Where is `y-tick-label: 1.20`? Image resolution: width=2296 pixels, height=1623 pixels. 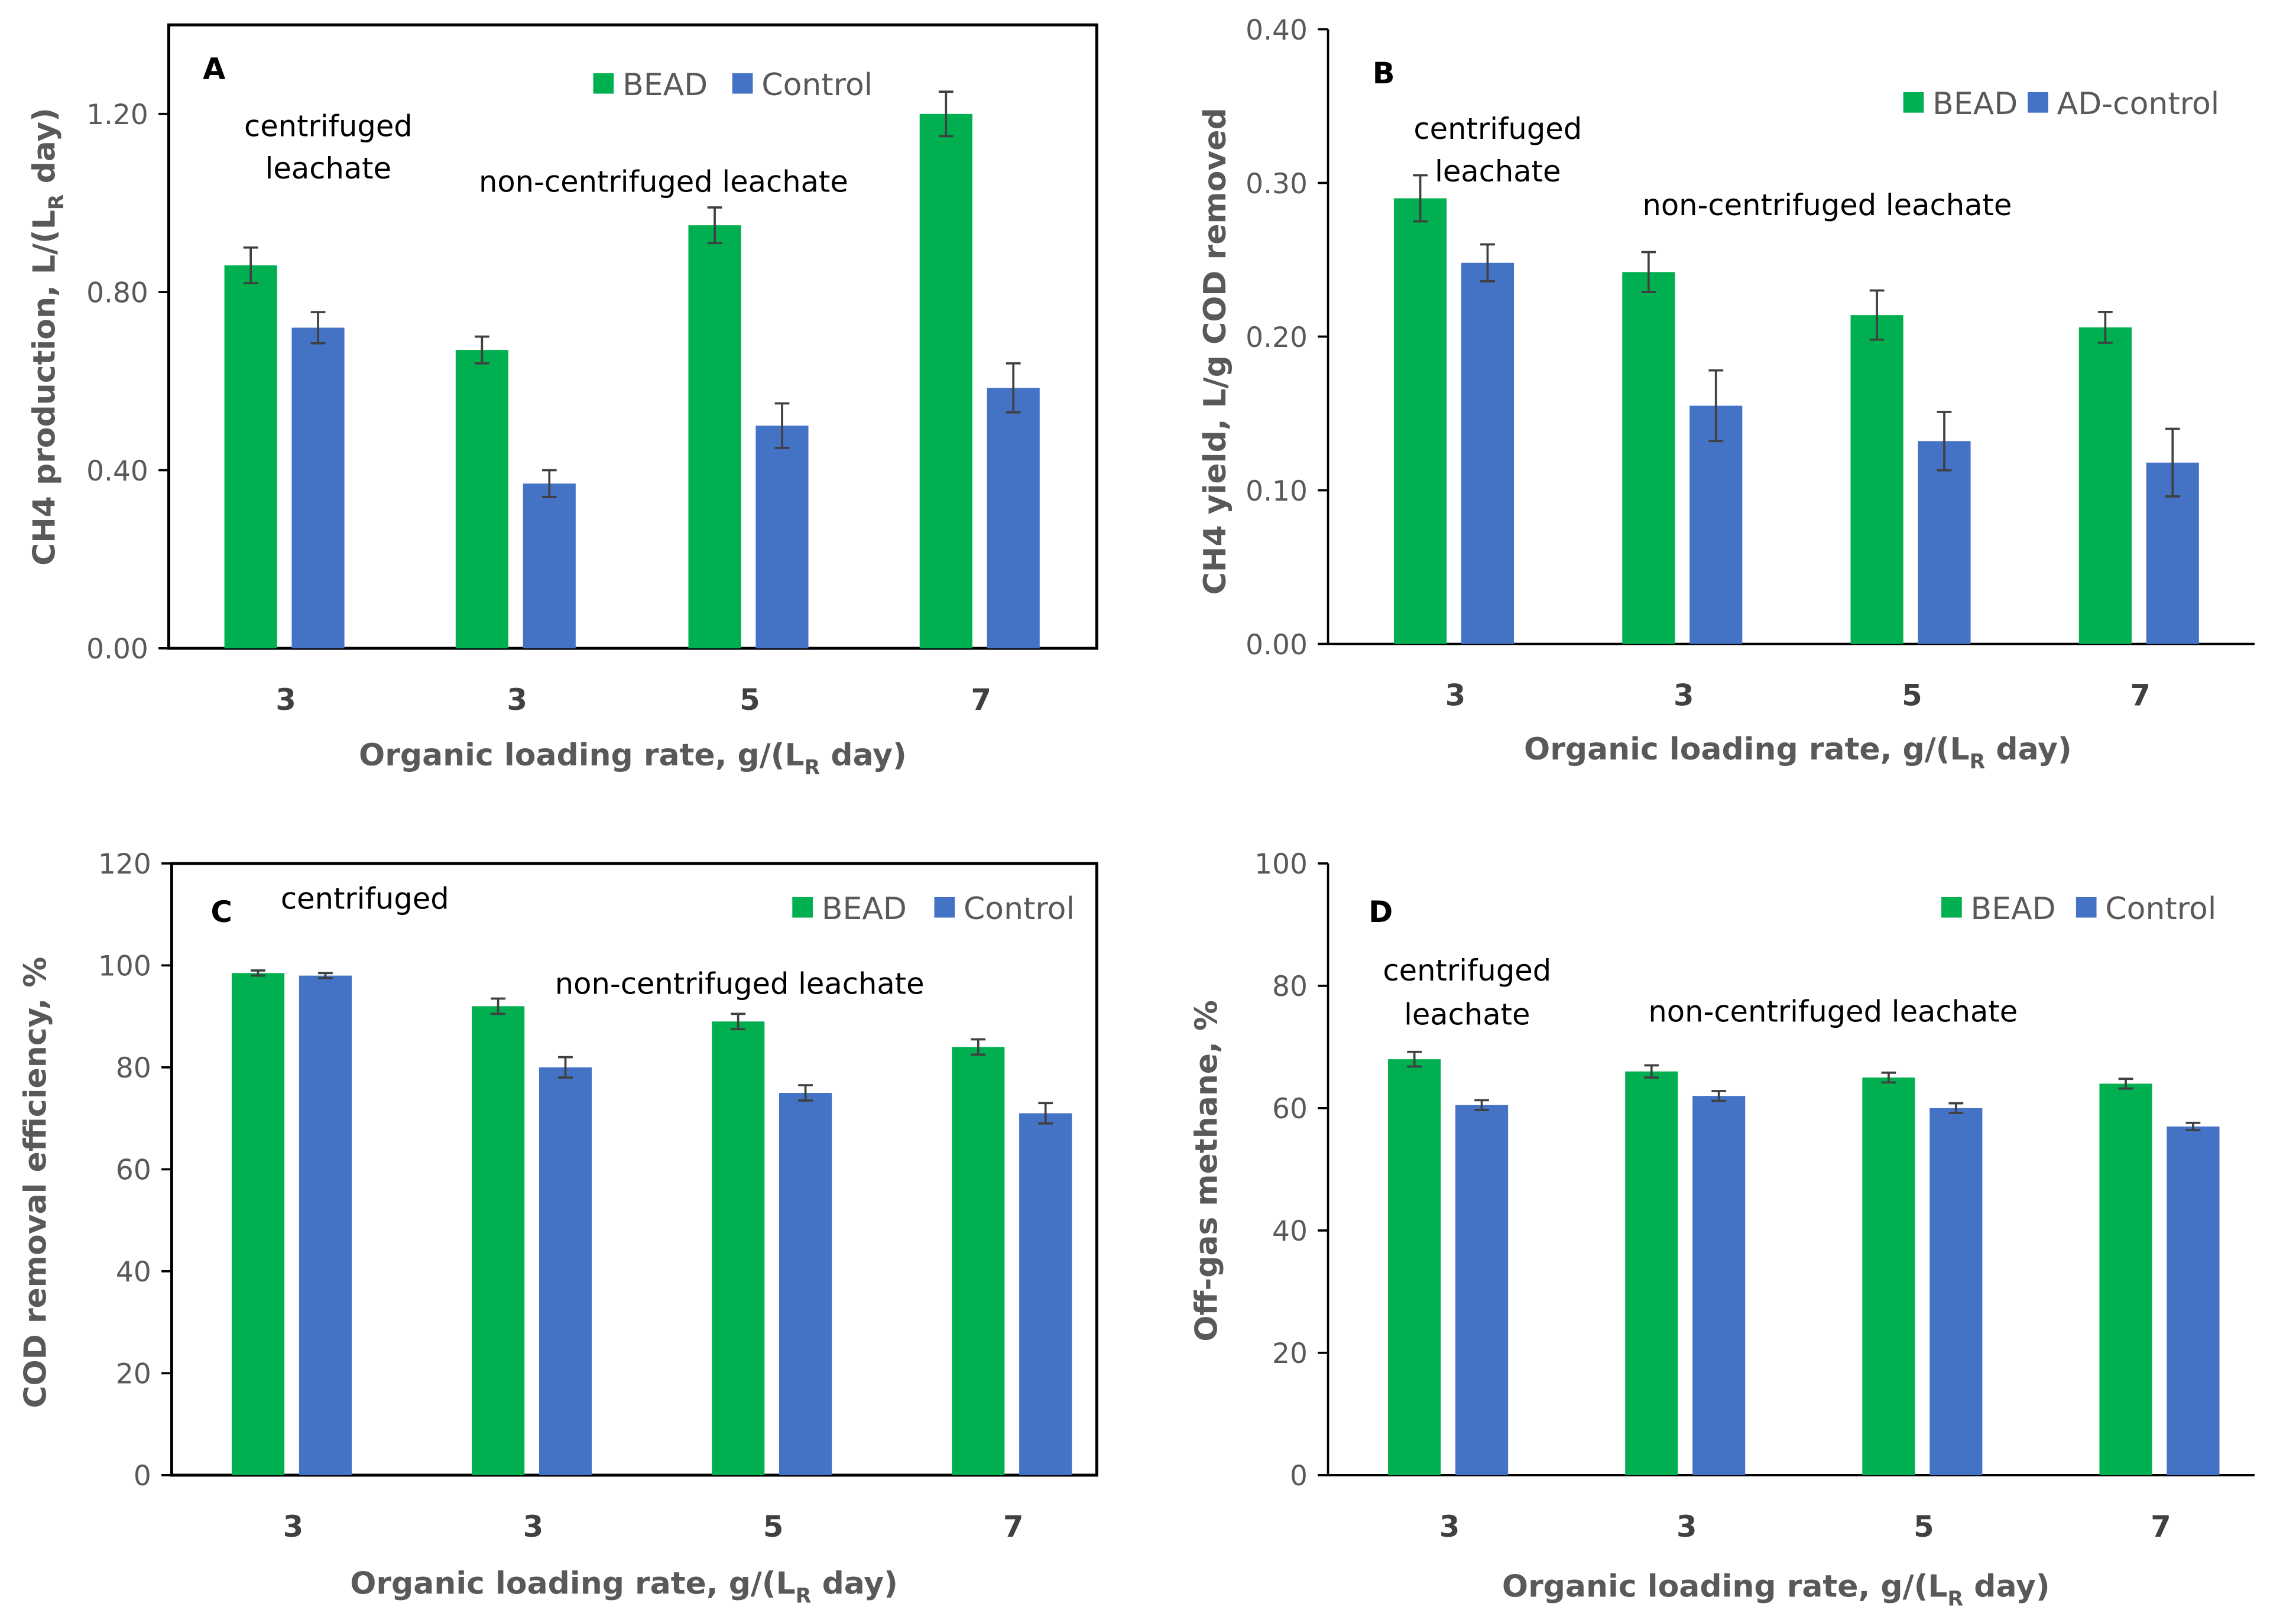 y-tick-label: 1.20 is located at coordinates (117, 115).